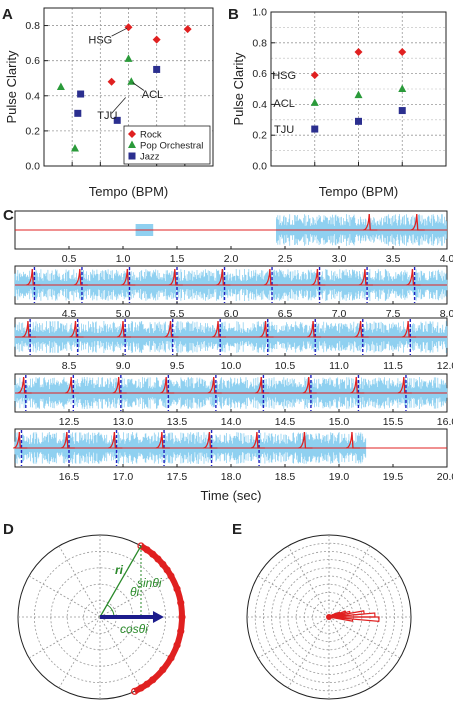 The width and height of the screenshot is (453, 721). I want to click on panel-e-polar-histogram, so click(329, 617).